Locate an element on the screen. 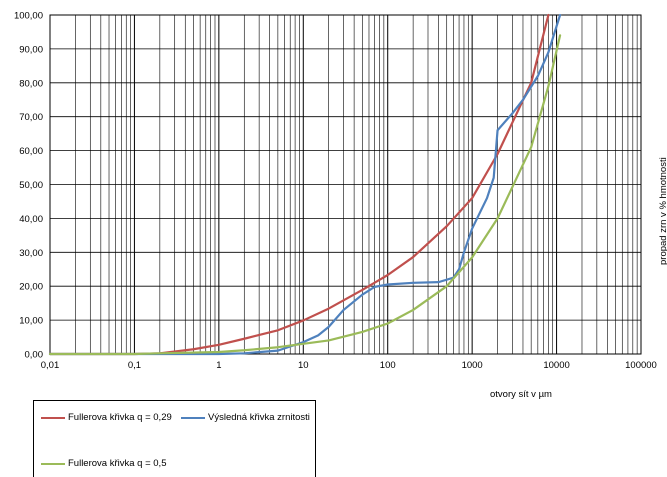 The width and height of the screenshot is (667, 477). legend-label: Fullerova křivka q = 0,5 is located at coordinates (117, 463).